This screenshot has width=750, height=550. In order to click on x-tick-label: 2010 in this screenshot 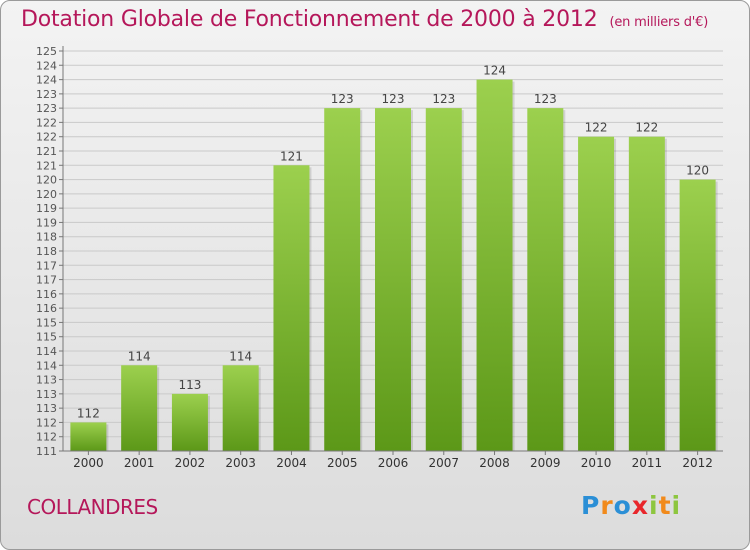, I will do `click(596, 463)`.